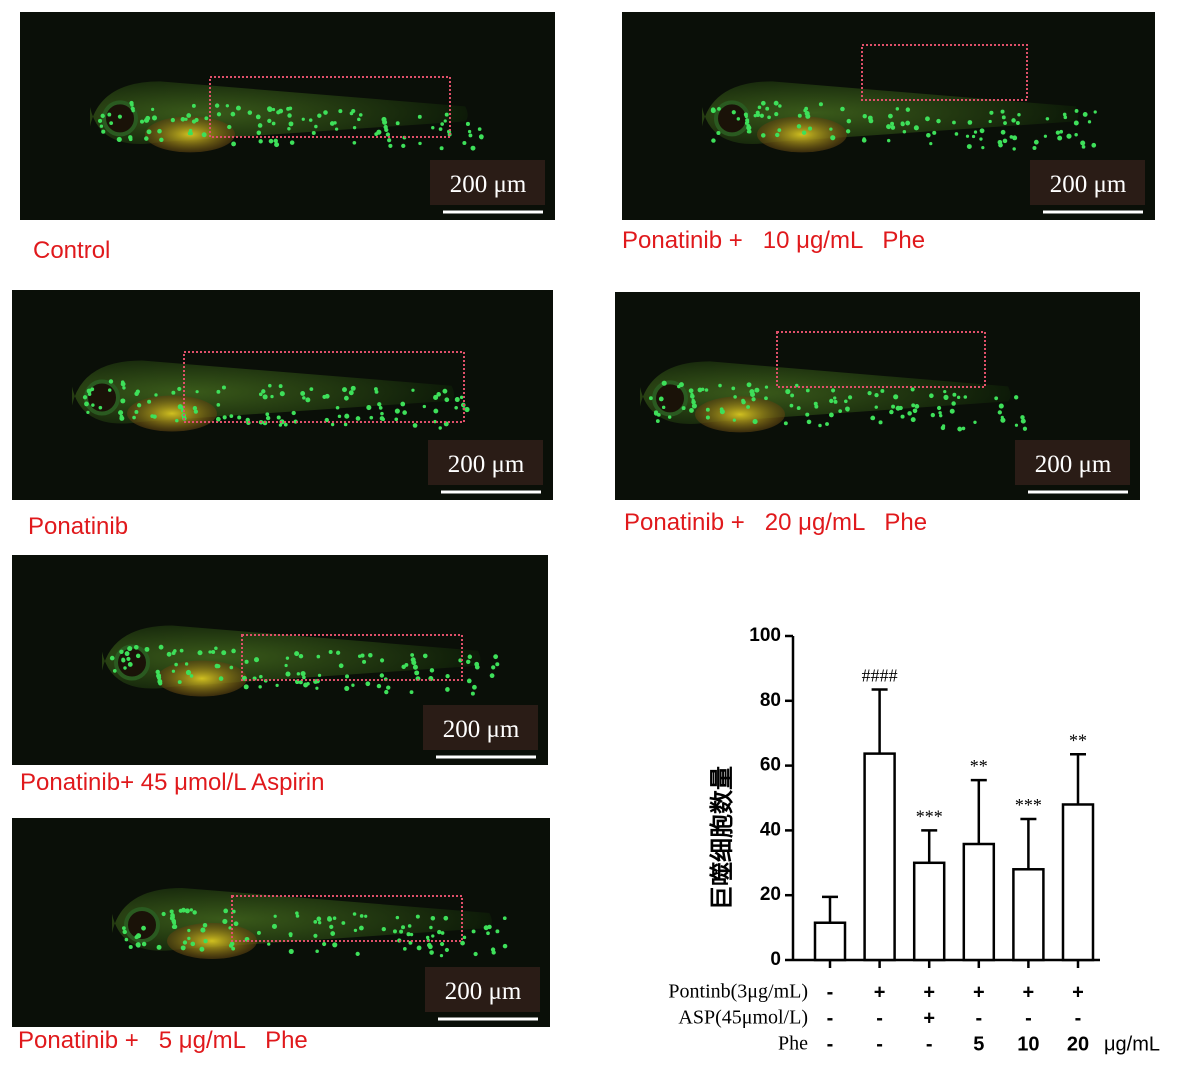 This screenshot has width=1181, height=1084. I want to click on image-panel: 200 μm, so click(281, 922).